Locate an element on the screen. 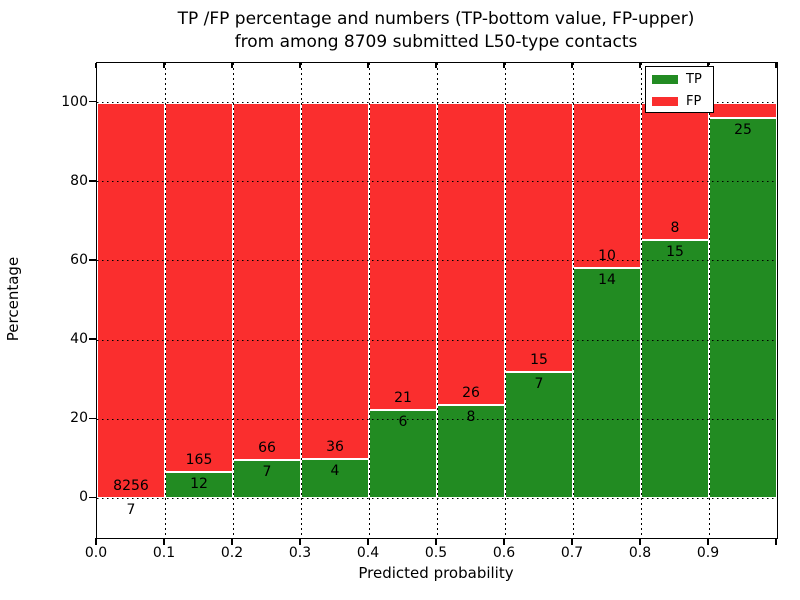  y-tick-label: 60 is located at coordinates (79, 259).